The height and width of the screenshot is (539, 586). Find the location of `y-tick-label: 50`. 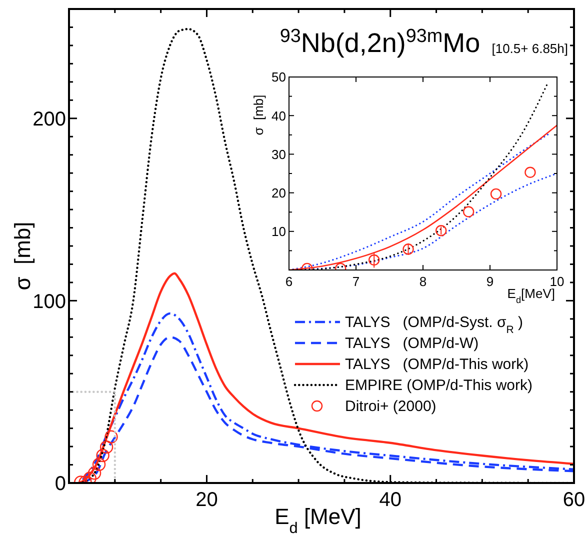

y-tick-label: 50 is located at coordinates (279, 77).